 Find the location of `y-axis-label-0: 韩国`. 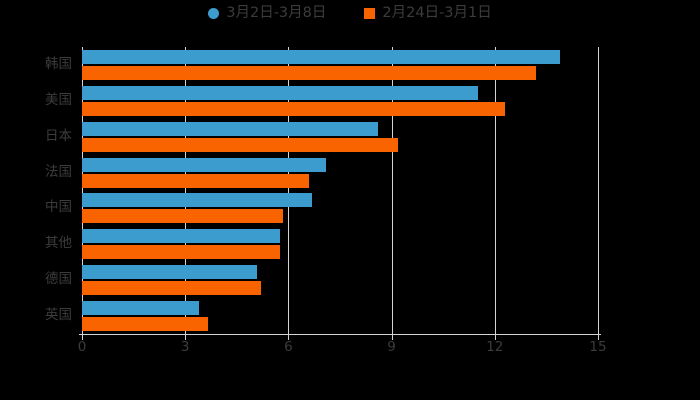

y-axis-label-0: 韩国 is located at coordinates (58, 63).